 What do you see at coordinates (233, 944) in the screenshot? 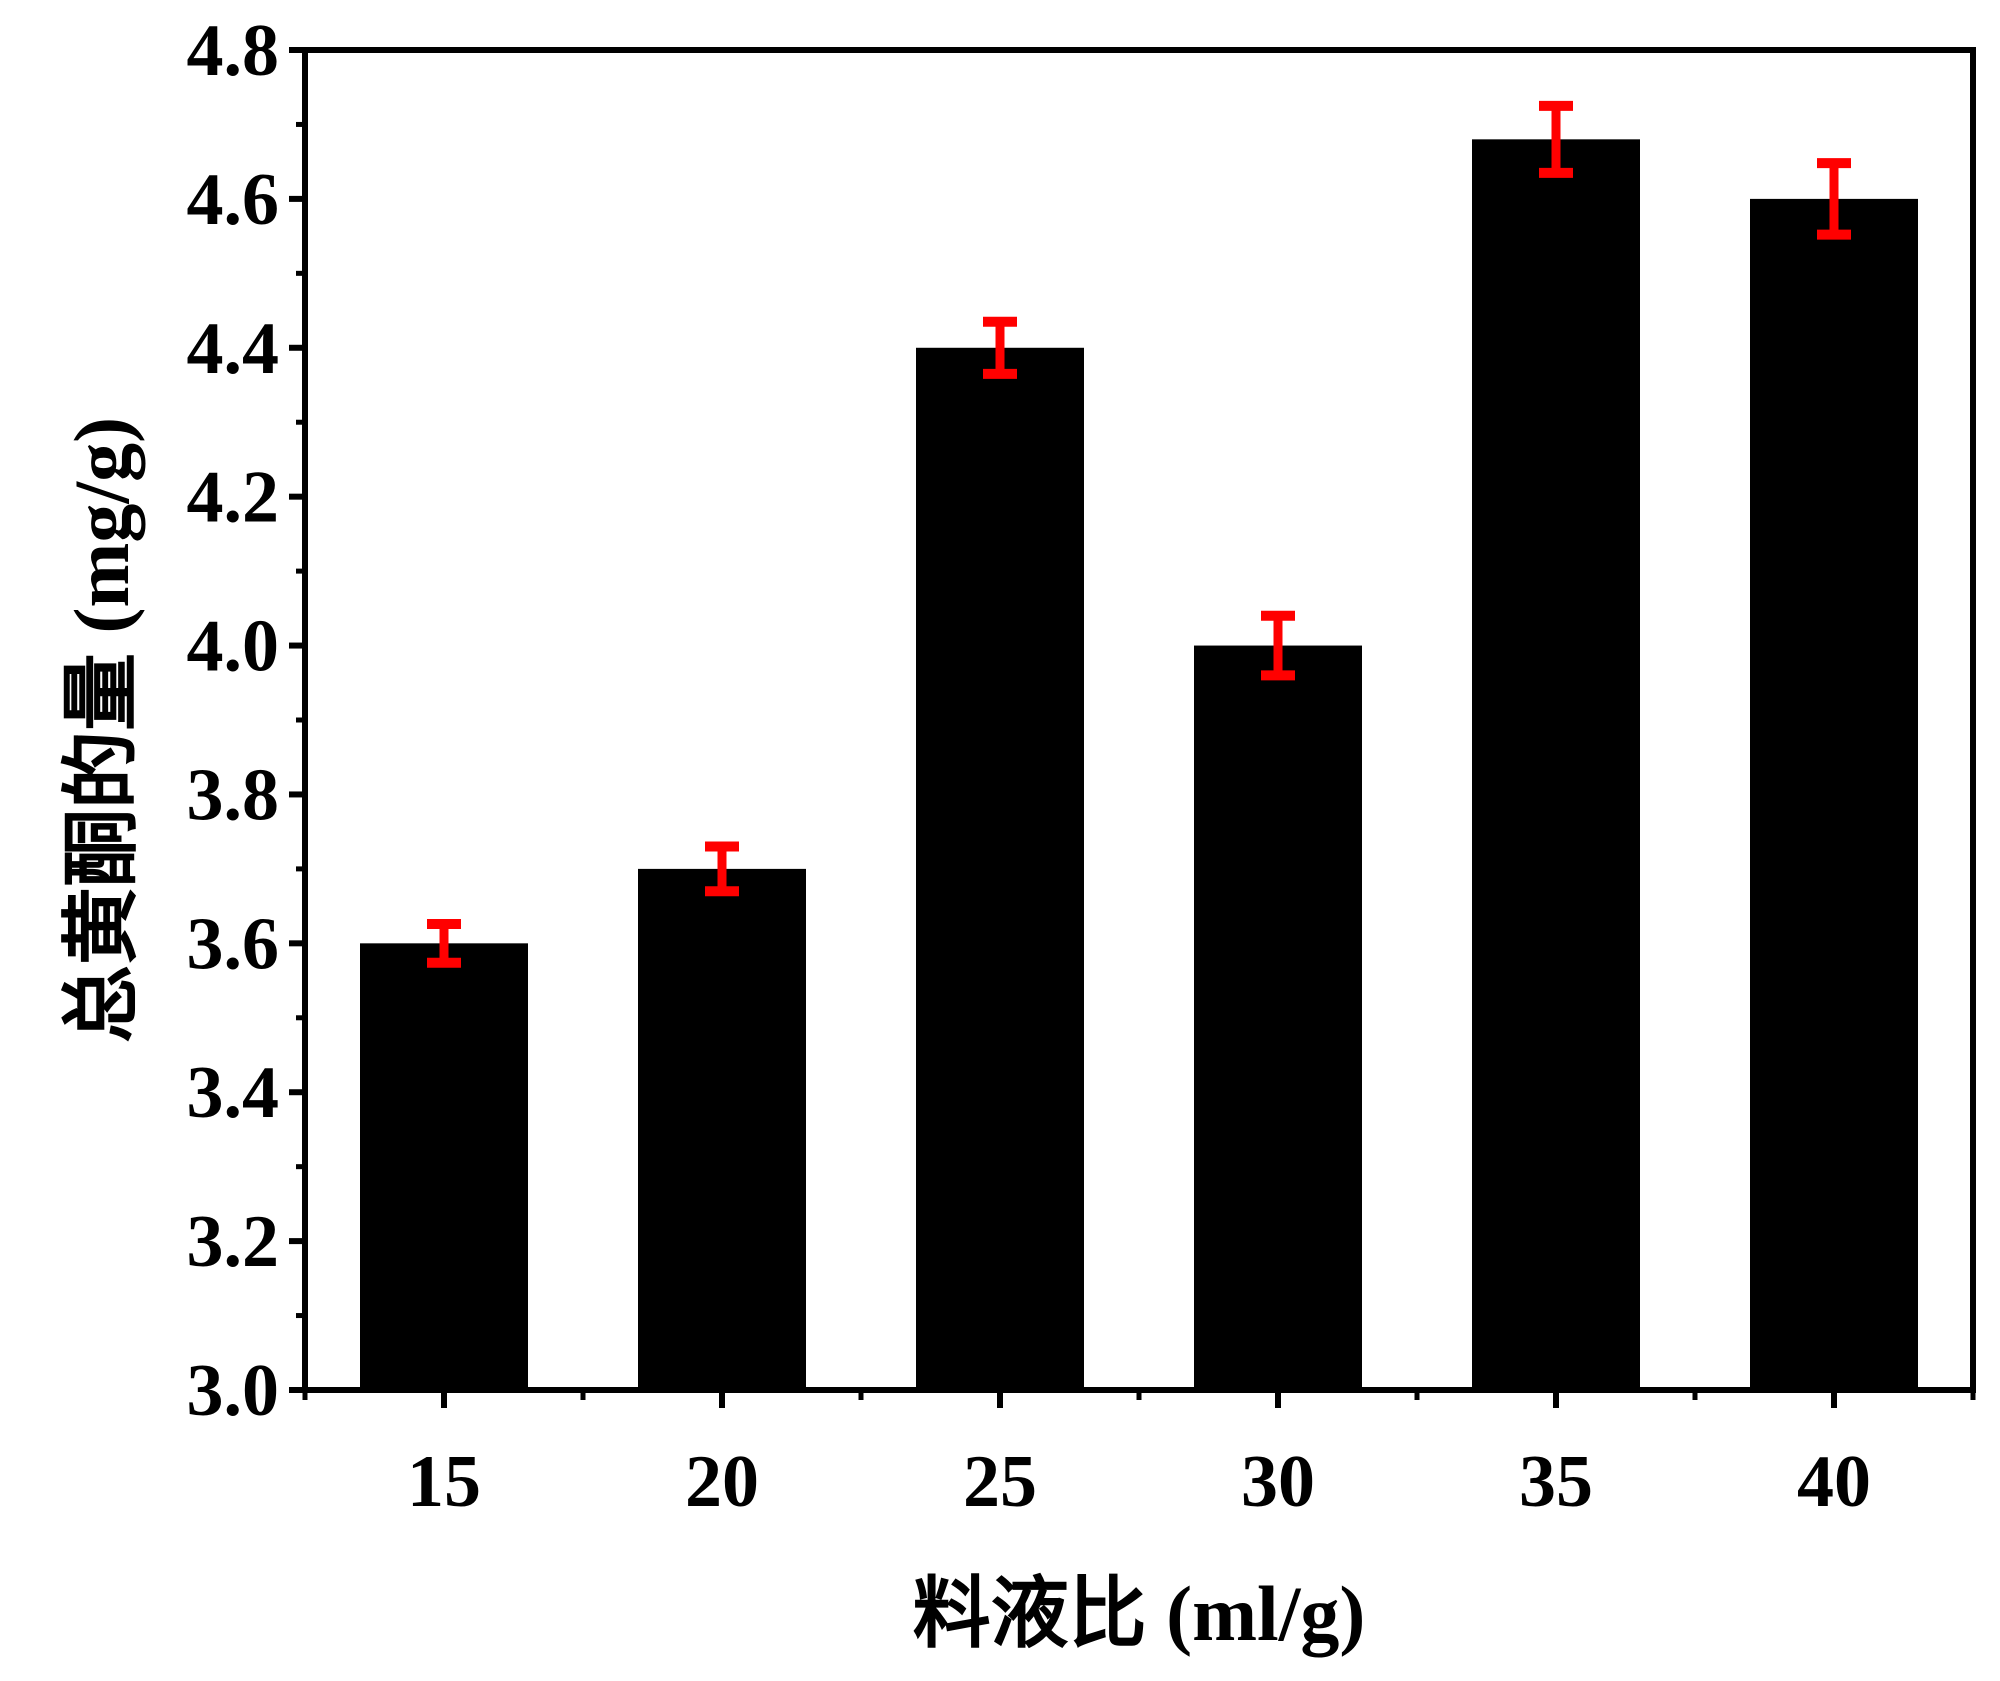
I see `y-tick-label: 3.6` at bounding box center [233, 944].